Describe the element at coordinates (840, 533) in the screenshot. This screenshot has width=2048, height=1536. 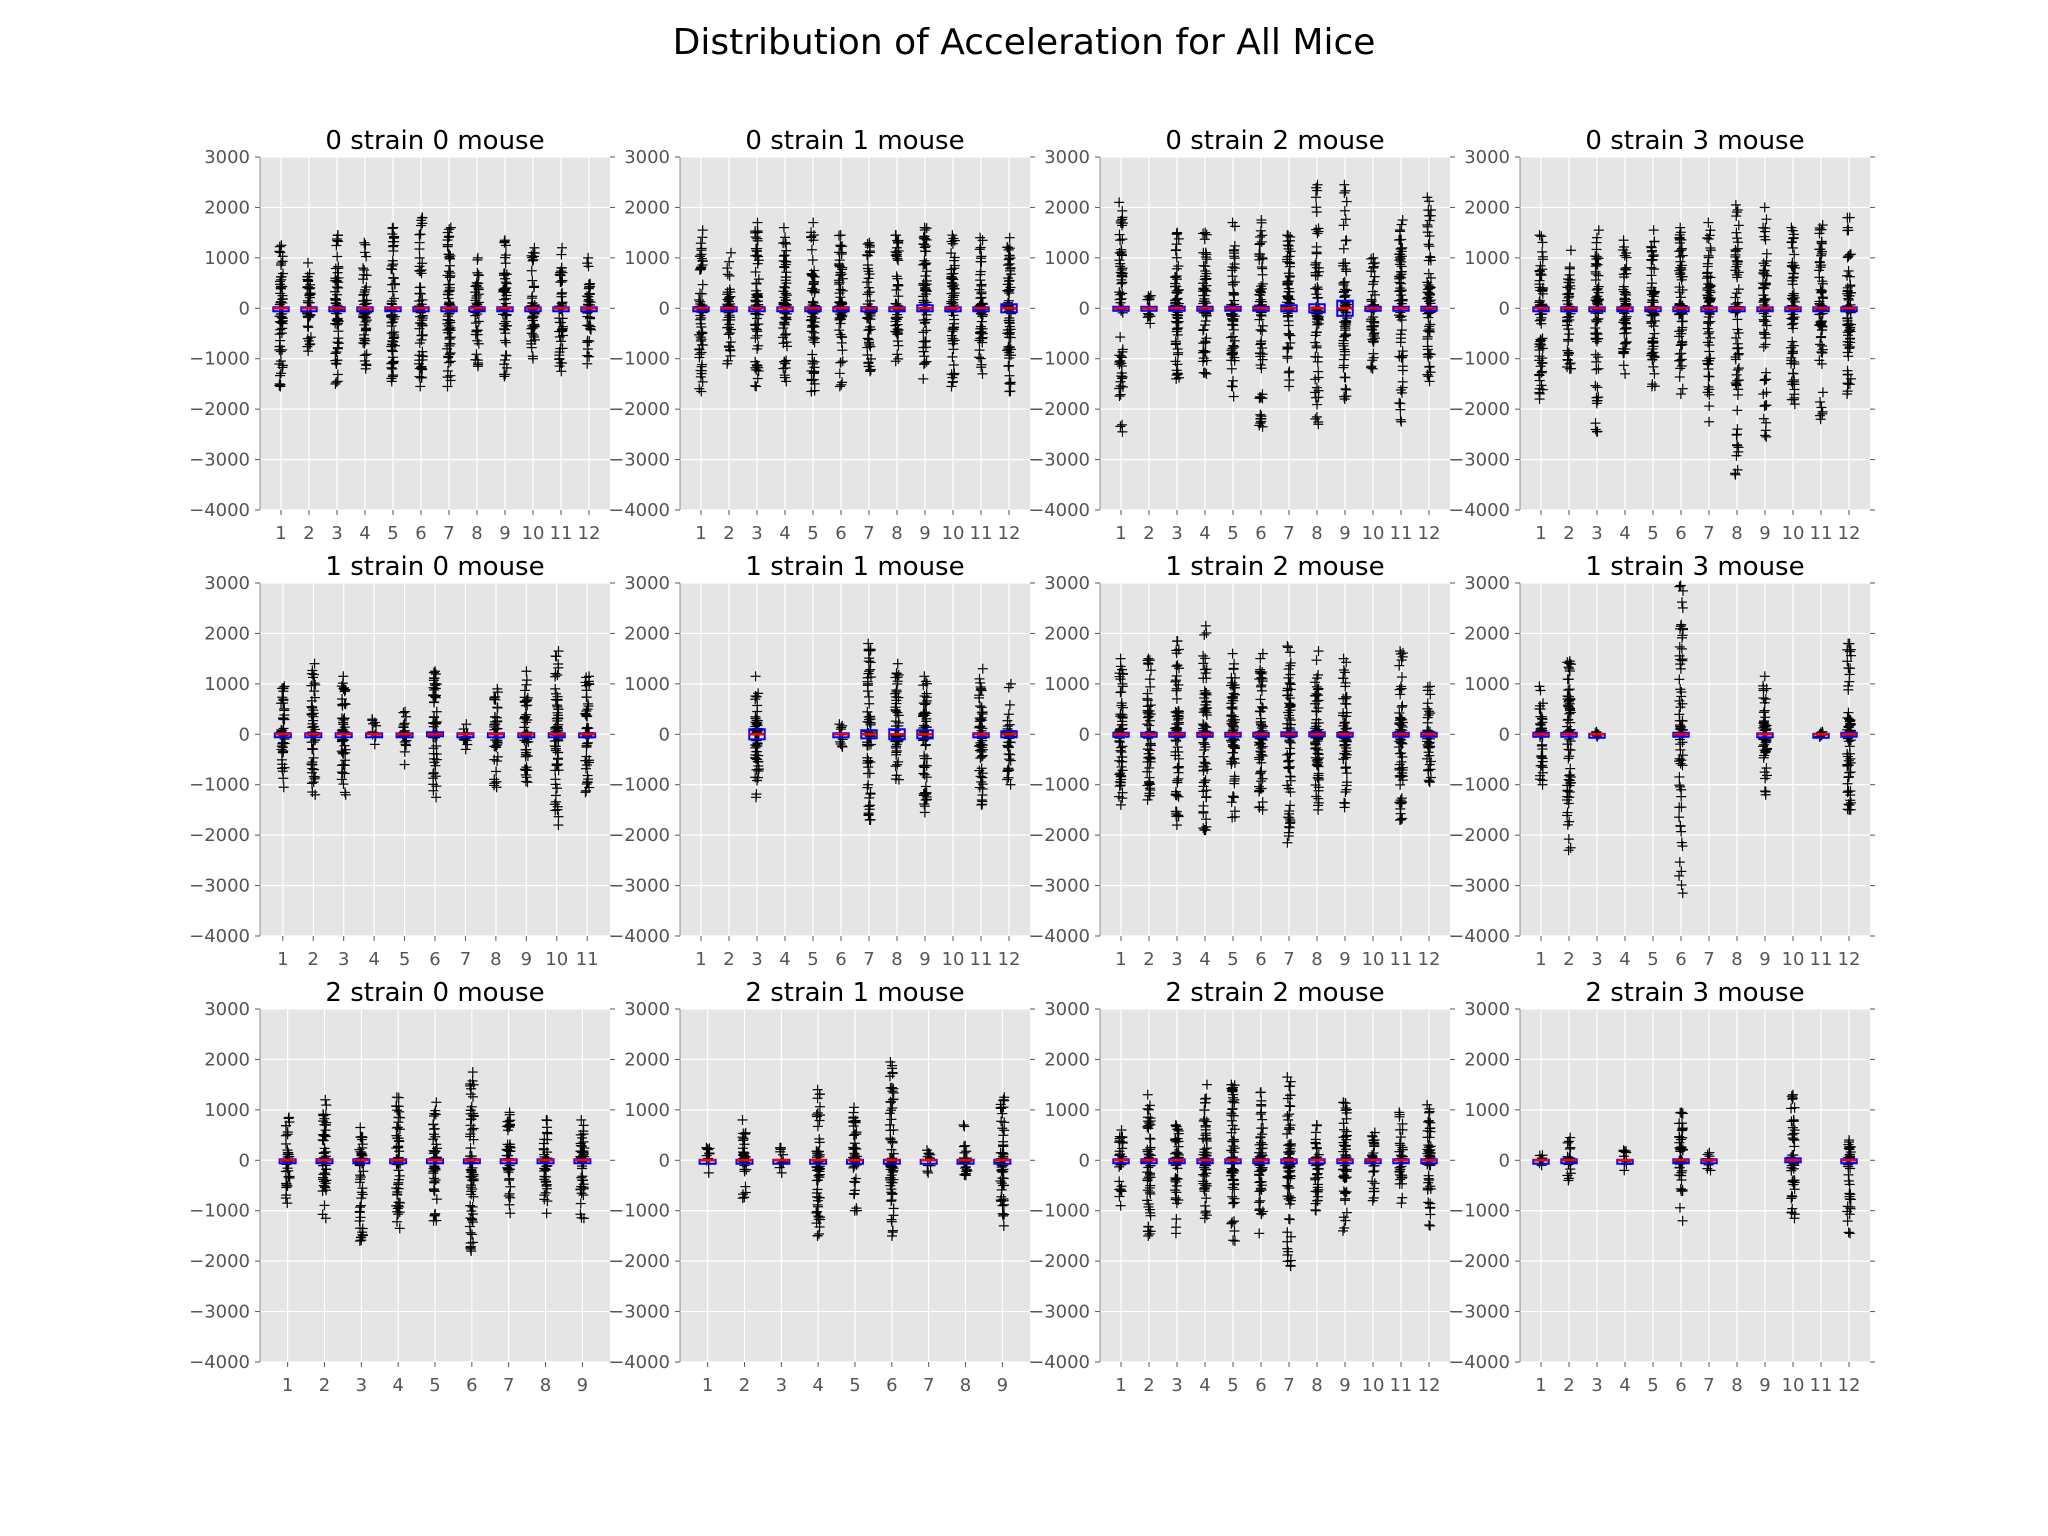
I see `x-tick-label: 6` at that location.